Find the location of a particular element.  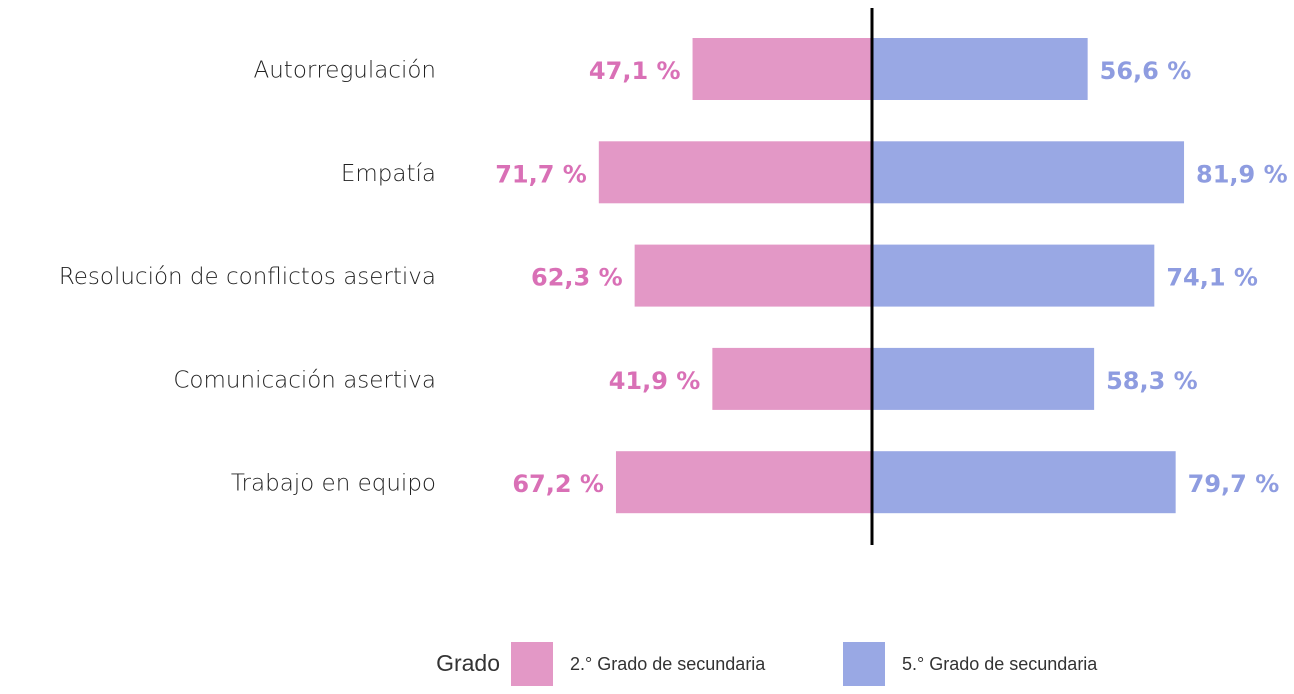

value-label: 47,1 % is located at coordinates (635, 71).